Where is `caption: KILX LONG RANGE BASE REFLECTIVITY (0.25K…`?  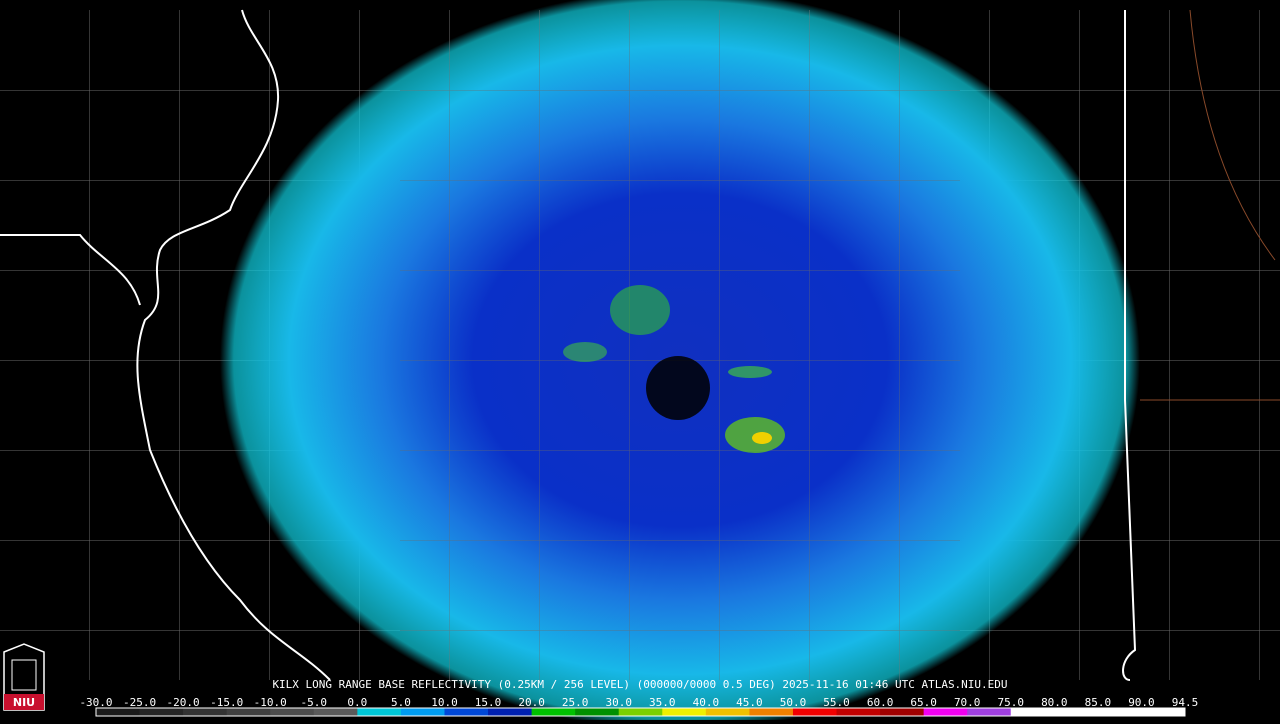 caption: KILX LONG RANGE BASE REFLECTIVITY (0.25K… is located at coordinates (639, 684).